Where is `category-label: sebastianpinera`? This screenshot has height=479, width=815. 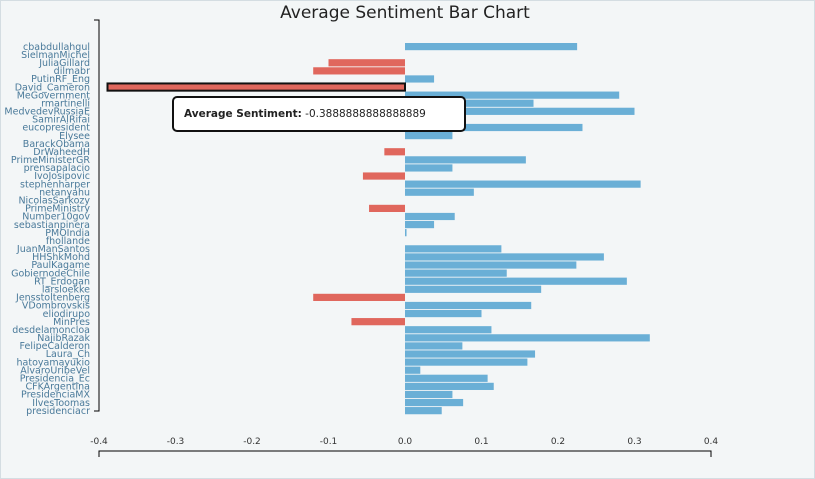 category-label: sebastianpinera is located at coordinates (52, 225).